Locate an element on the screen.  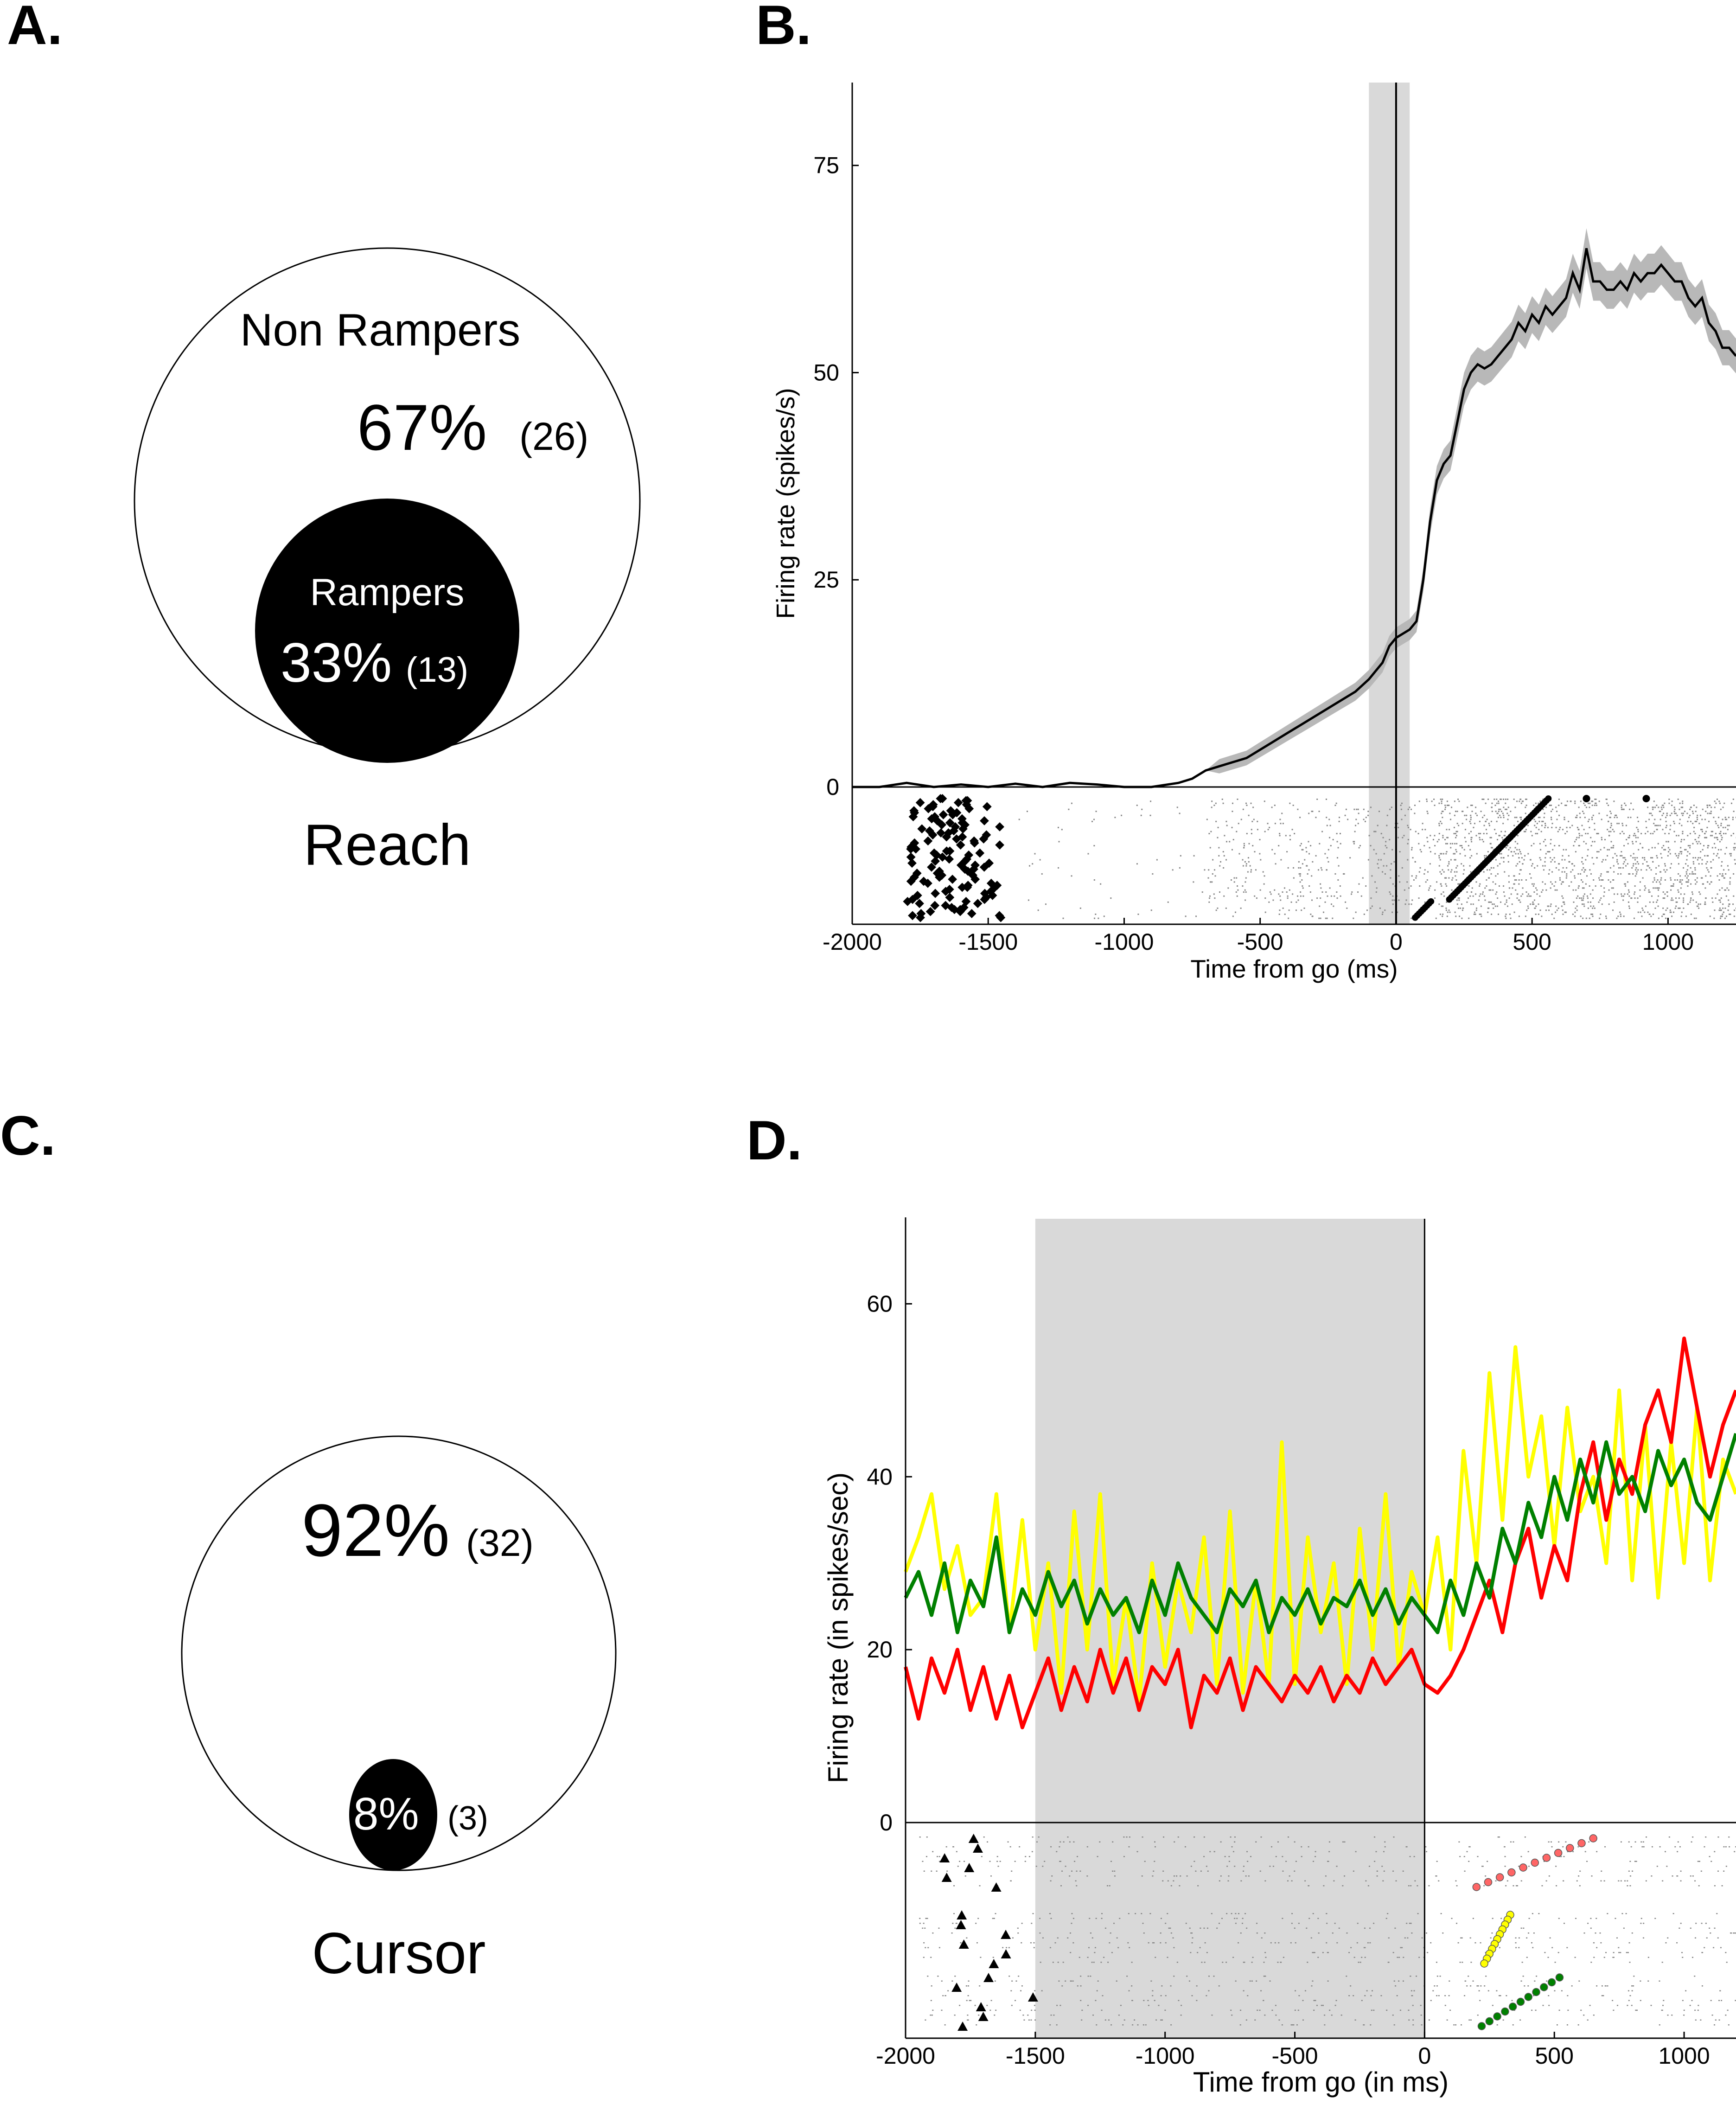
panel-label-d: D. is located at coordinates (775, 1140).